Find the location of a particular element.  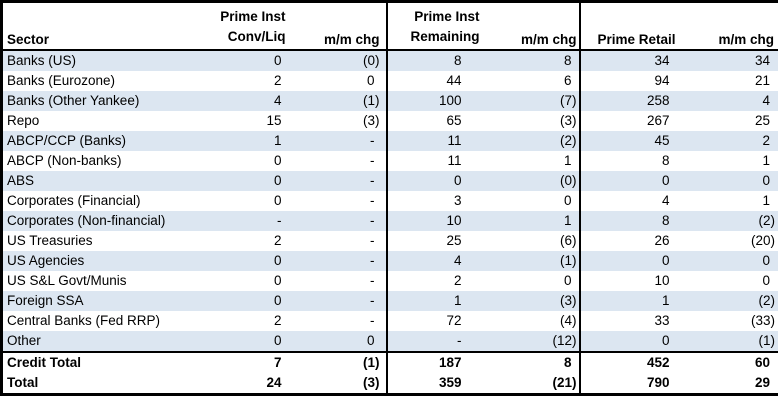

header-line-remaining: Remaining is located at coordinates (445, 36).